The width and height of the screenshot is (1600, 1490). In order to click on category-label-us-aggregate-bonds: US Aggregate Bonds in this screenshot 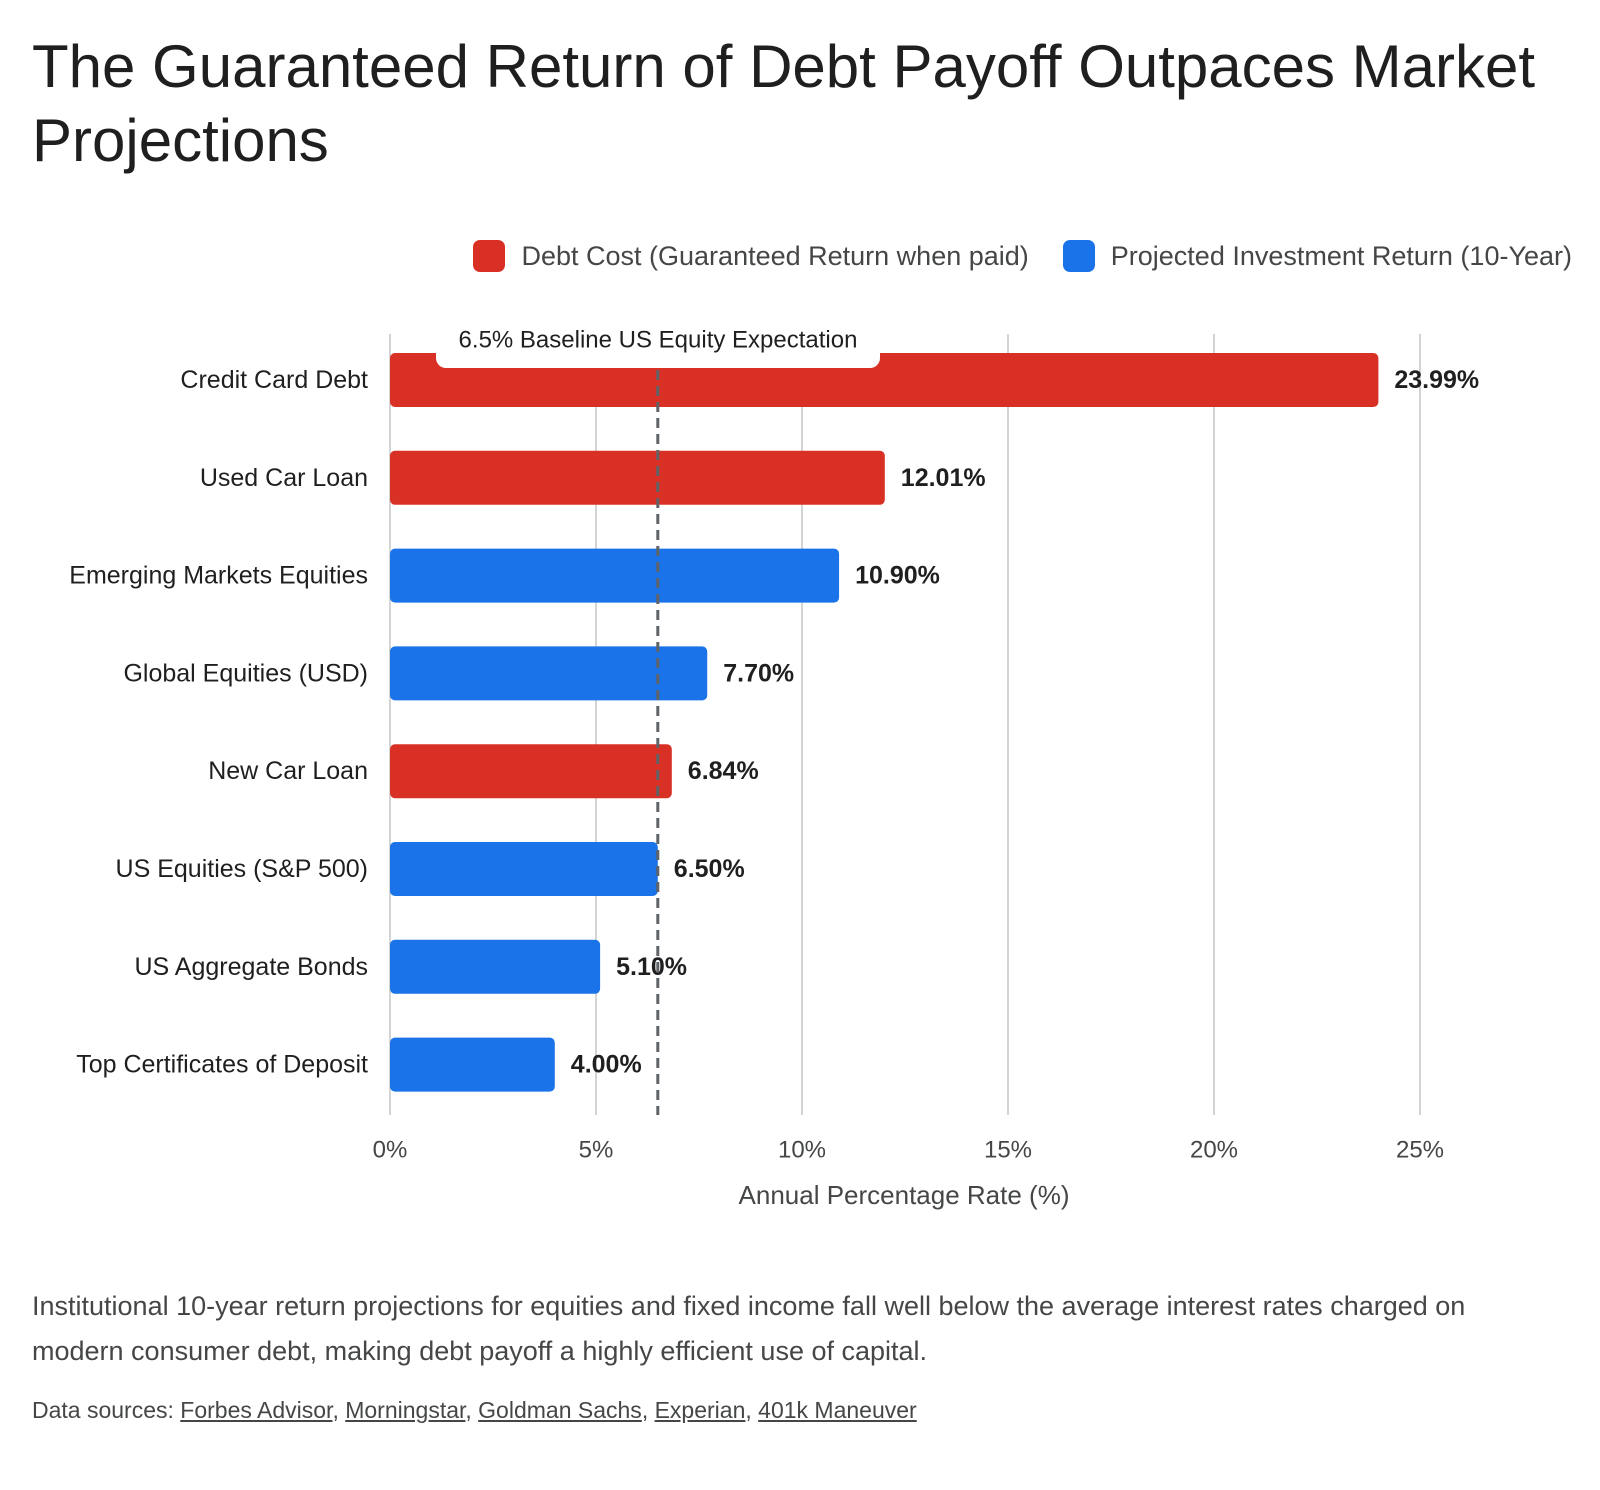, I will do `click(252, 967)`.